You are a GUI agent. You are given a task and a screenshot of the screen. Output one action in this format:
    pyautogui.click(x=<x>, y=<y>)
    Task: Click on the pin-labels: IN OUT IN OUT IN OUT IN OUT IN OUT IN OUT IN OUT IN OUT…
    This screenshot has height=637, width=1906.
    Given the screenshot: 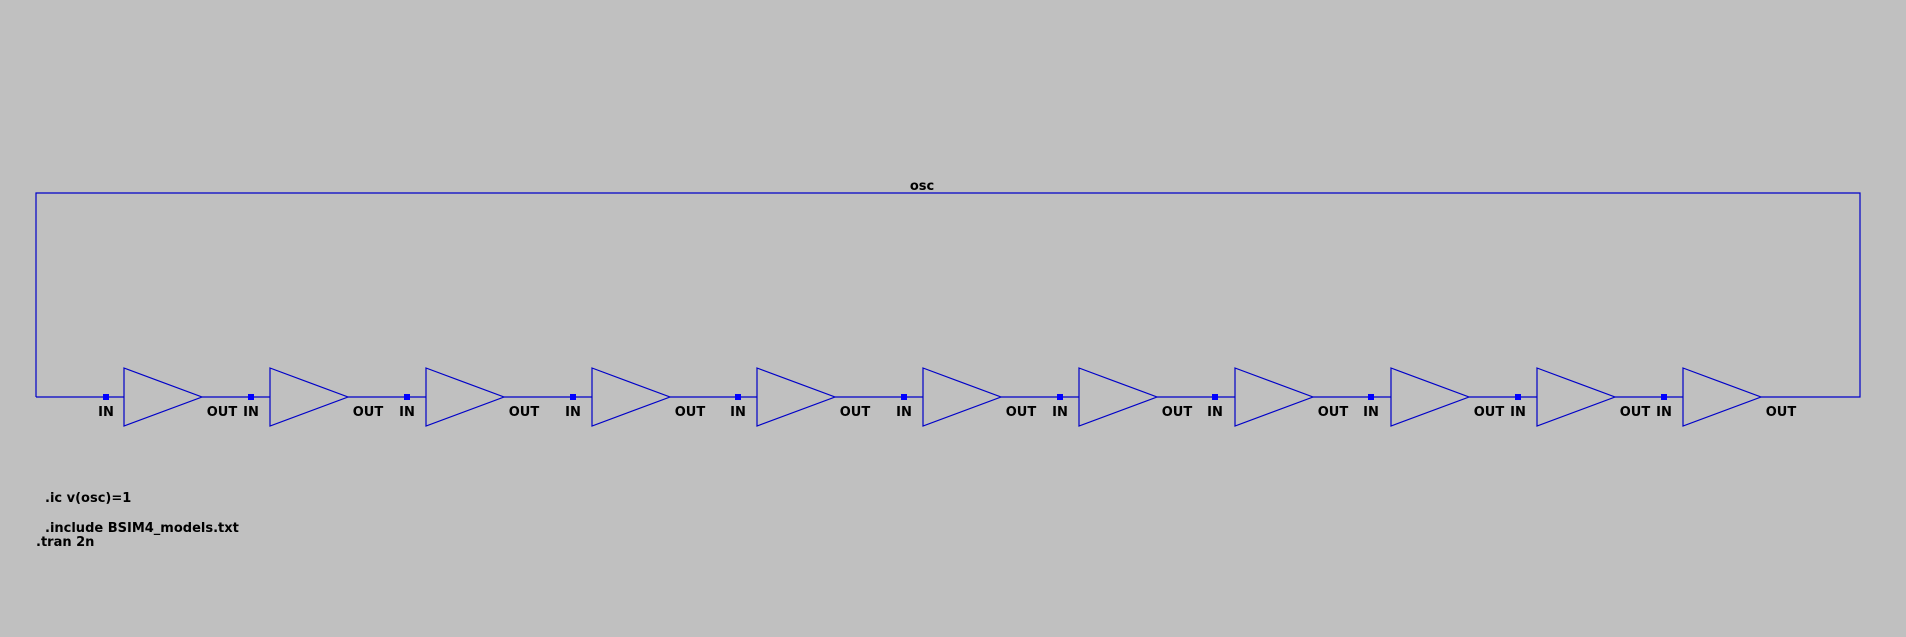 What is the action you would take?
    pyautogui.click(x=947, y=412)
    